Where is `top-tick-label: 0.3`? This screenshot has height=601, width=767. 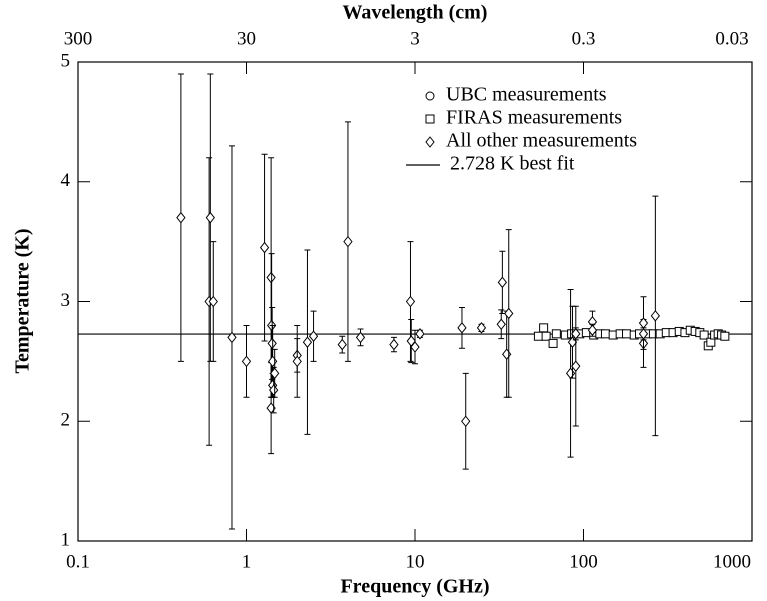
top-tick-label: 0.3 is located at coordinates (584, 38).